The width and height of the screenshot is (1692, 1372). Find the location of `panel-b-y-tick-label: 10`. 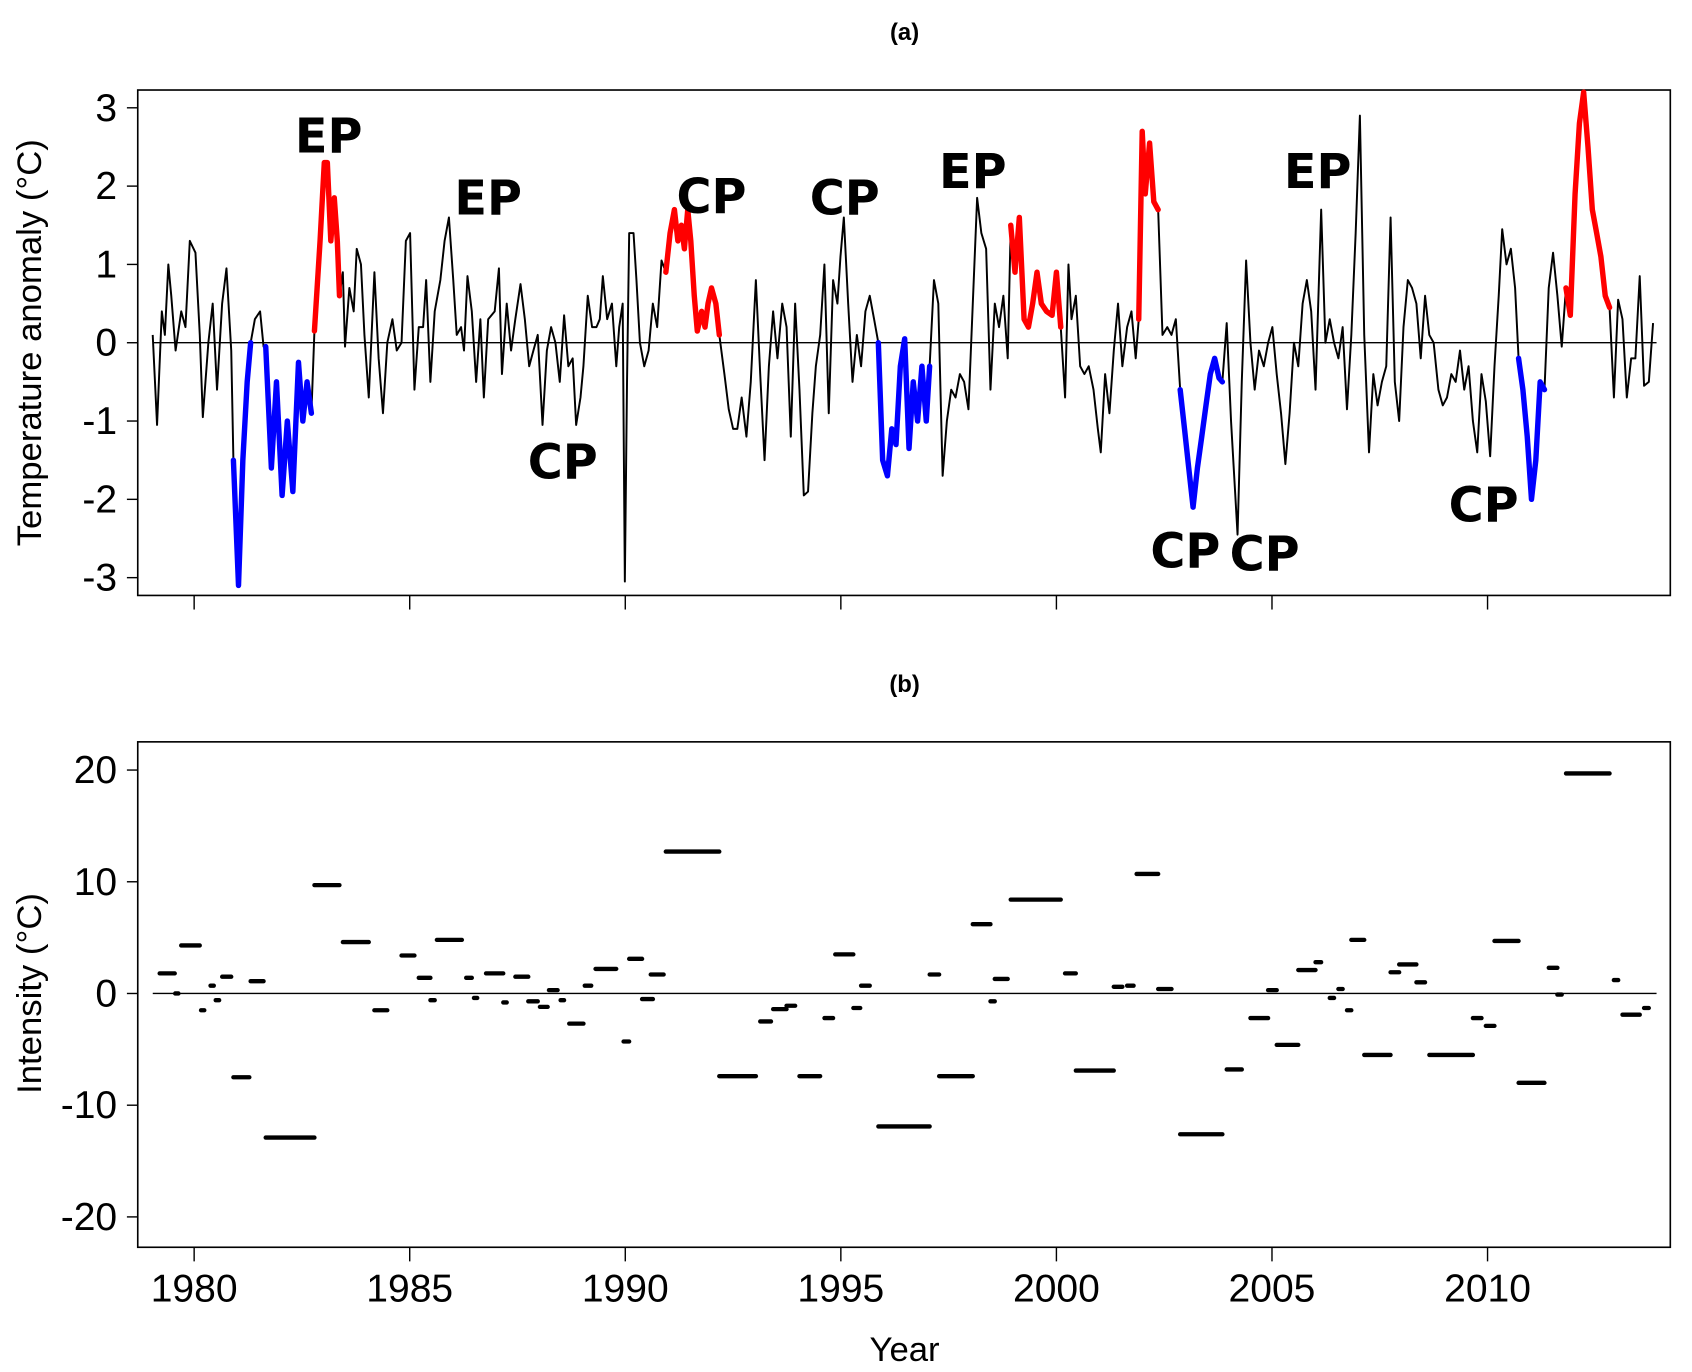

panel-b-y-tick-label: 10 is located at coordinates (95, 882).